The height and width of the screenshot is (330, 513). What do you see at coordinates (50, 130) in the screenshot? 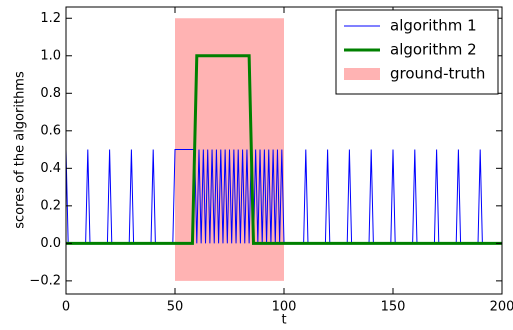
I see `y-tick-label: 0.6` at bounding box center [50, 130].